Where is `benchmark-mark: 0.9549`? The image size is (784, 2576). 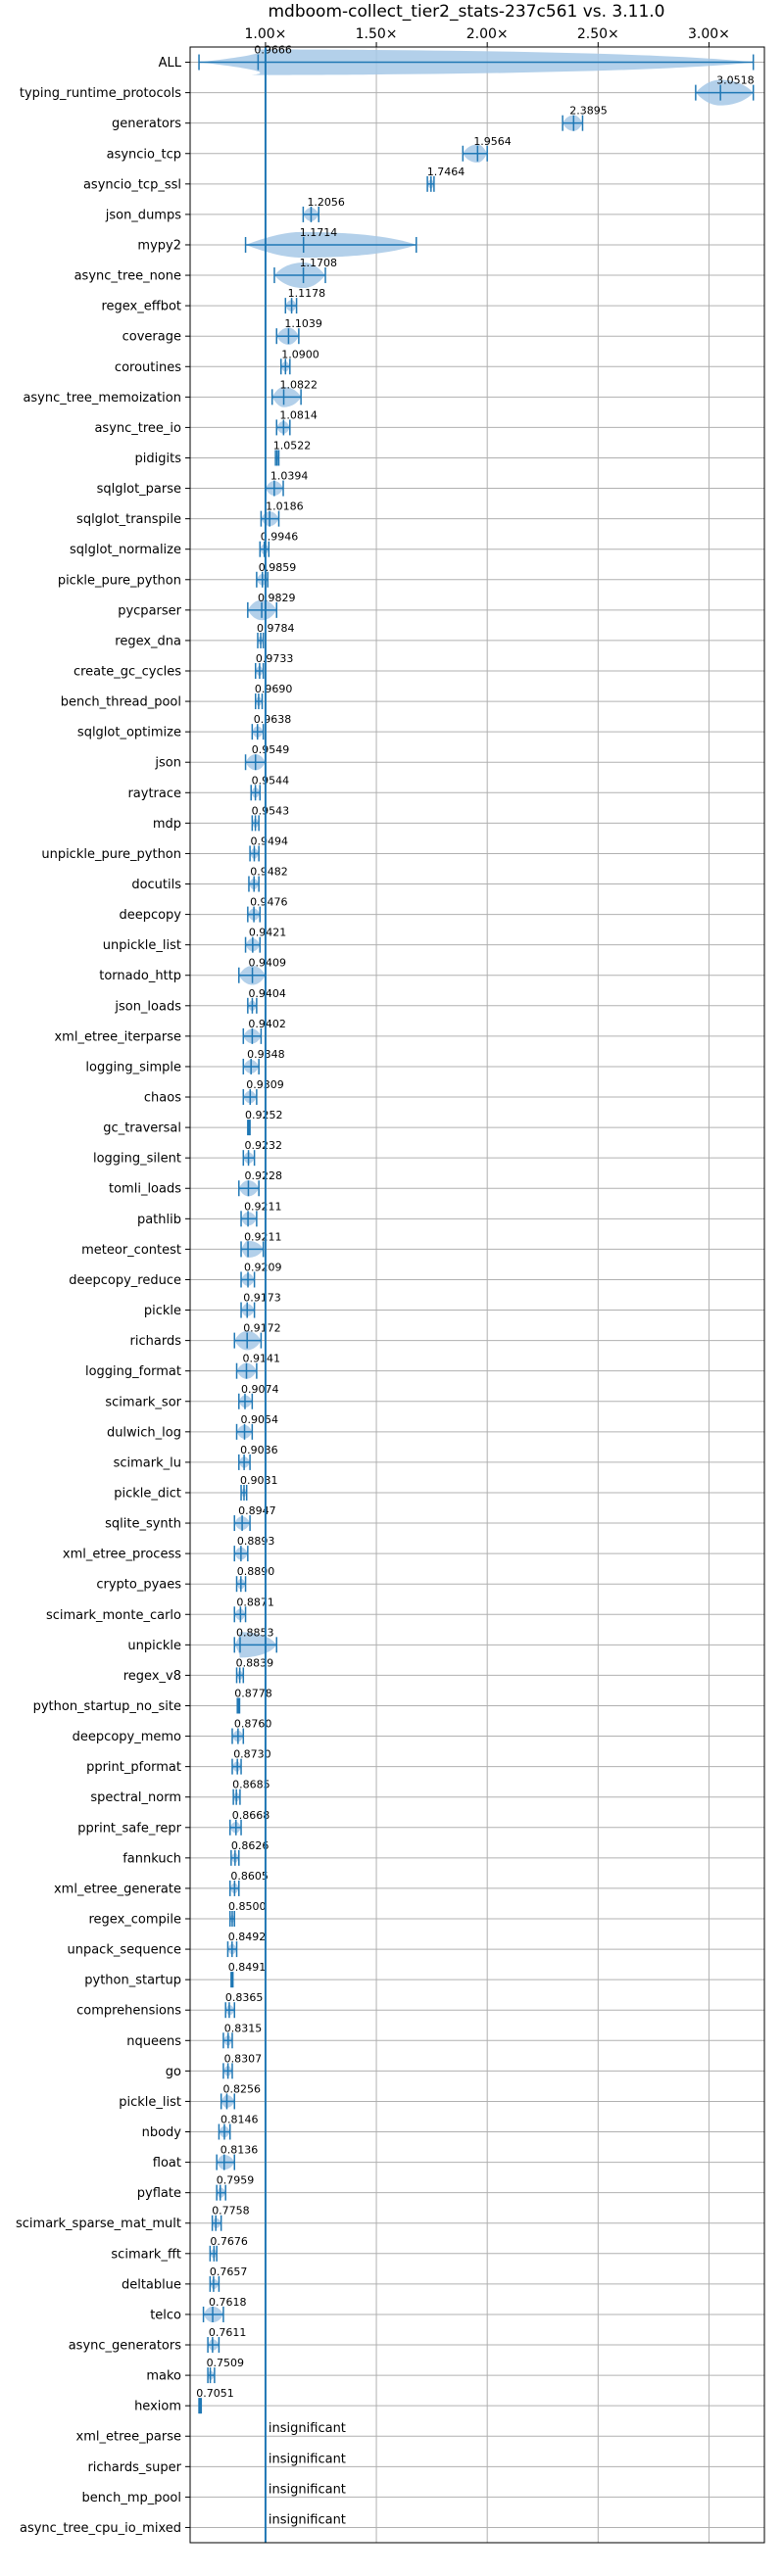 benchmark-mark: 0.9549 is located at coordinates (267, 757).